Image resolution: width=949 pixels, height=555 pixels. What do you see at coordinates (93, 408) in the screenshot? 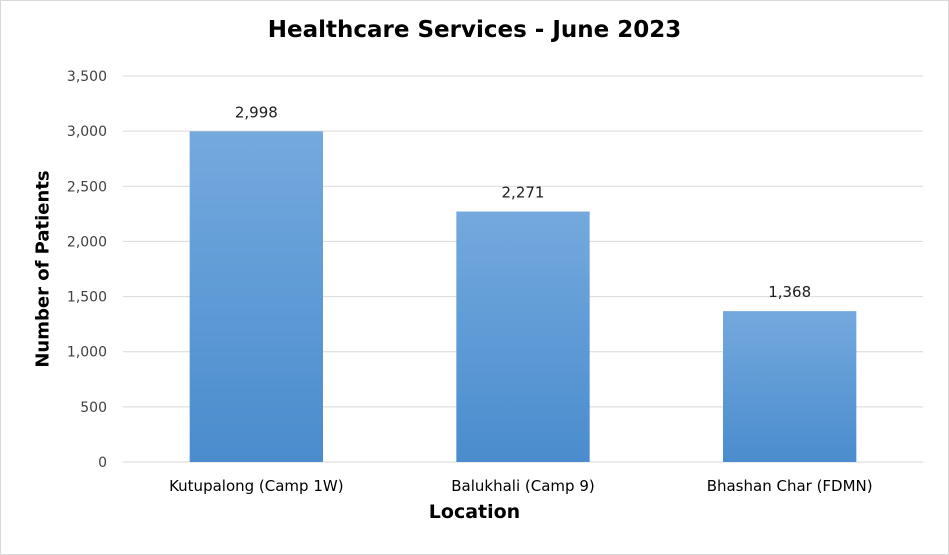
I see `y-tick-label: 500` at bounding box center [93, 408].